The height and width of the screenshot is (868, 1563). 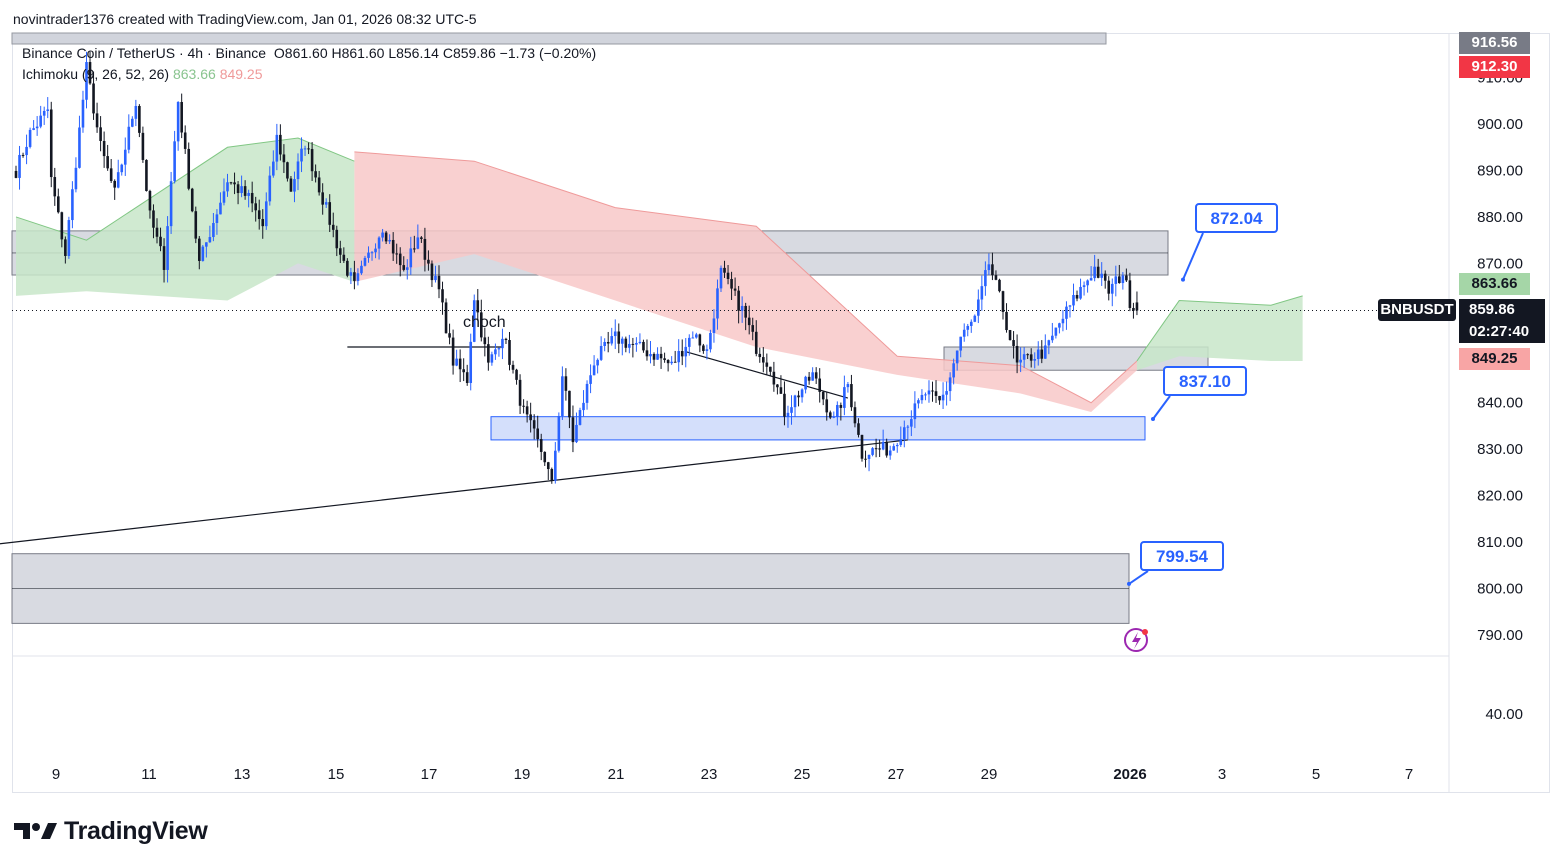 What do you see at coordinates (429, 774) in the screenshot?
I see `time-tick-label: 17` at bounding box center [429, 774].